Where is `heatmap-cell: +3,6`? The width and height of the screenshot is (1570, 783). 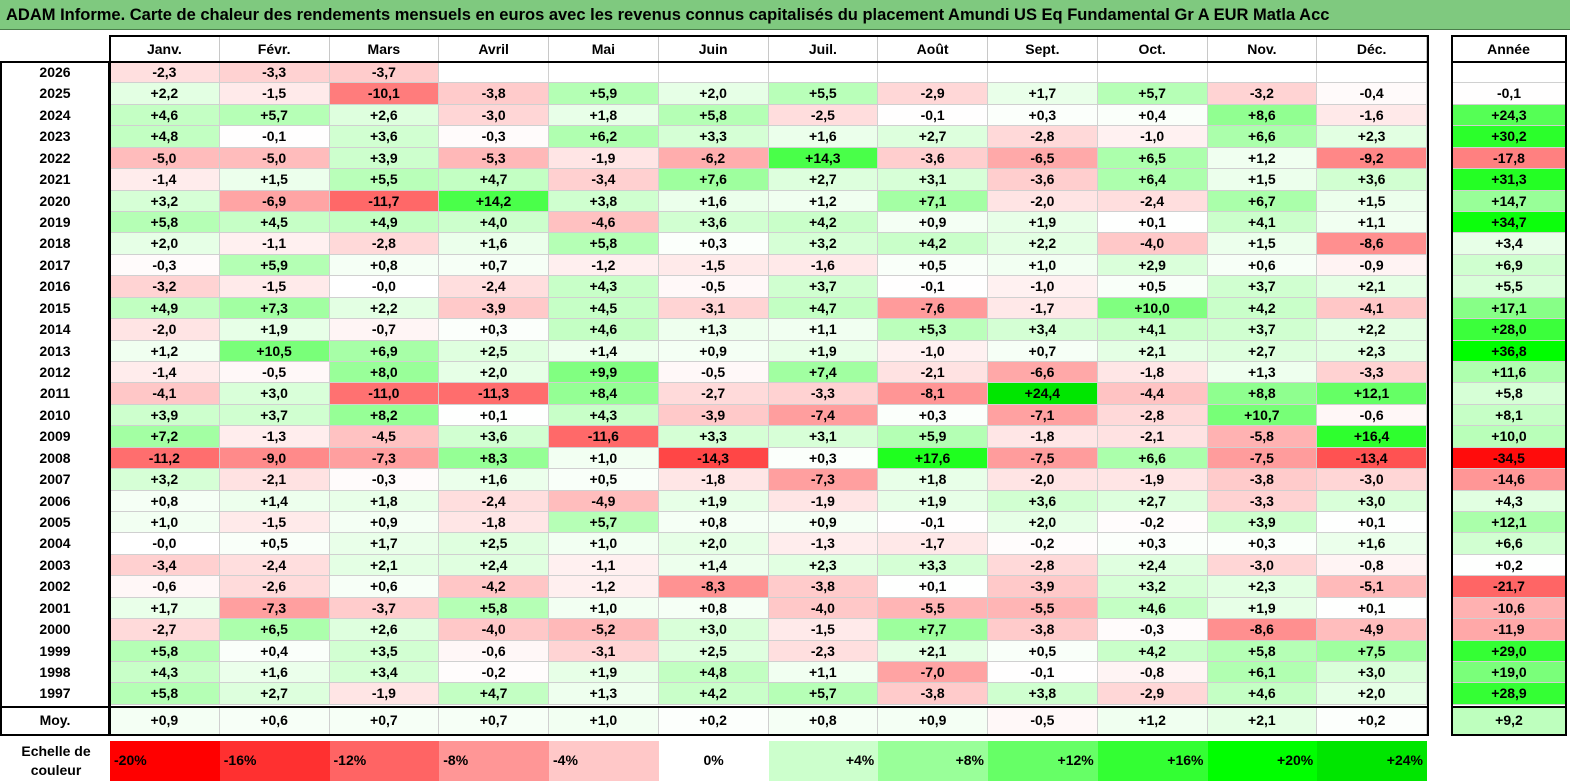 heatmap-cell: +3,6 is located at coordinates (494, 437).